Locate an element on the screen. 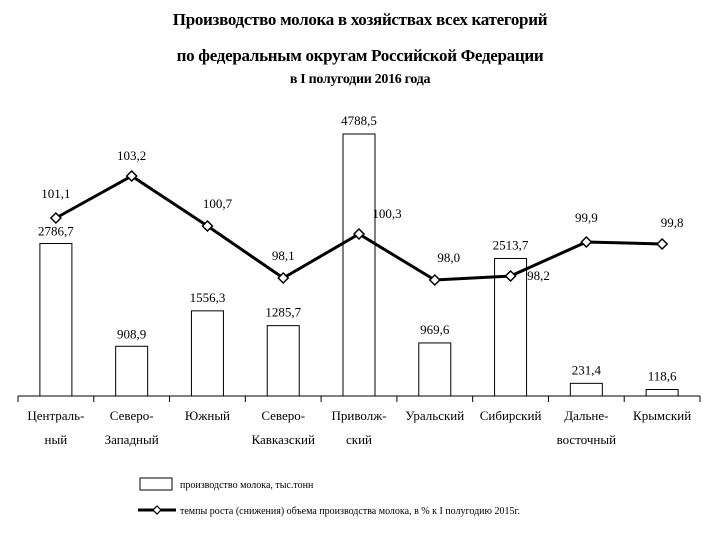  bar-value-label: 2786,7 is located at coordinates (56, 231).